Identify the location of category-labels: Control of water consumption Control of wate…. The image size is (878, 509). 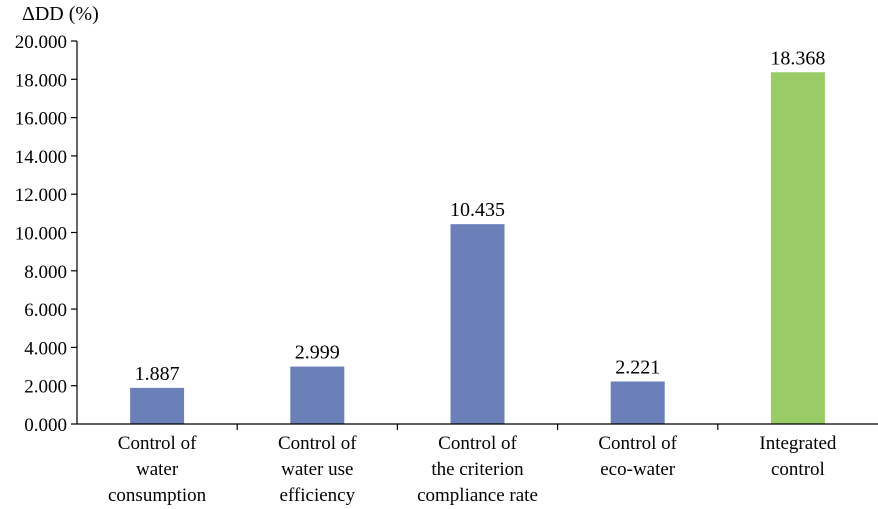
(472, 469).